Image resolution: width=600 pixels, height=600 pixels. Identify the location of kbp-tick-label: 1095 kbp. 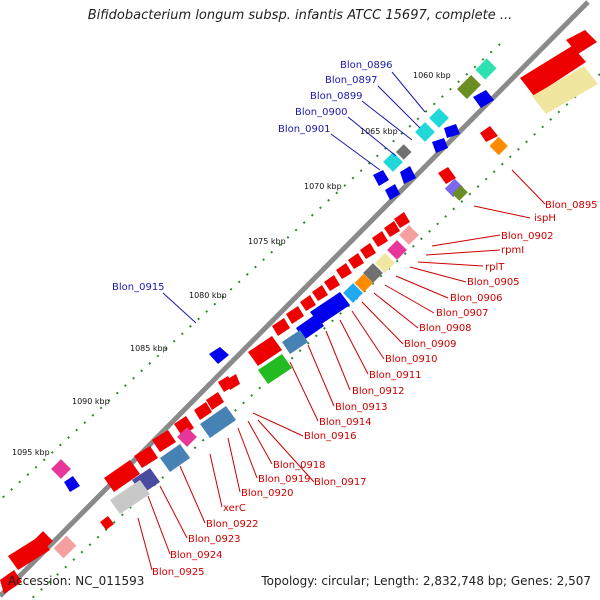
(31, 452).